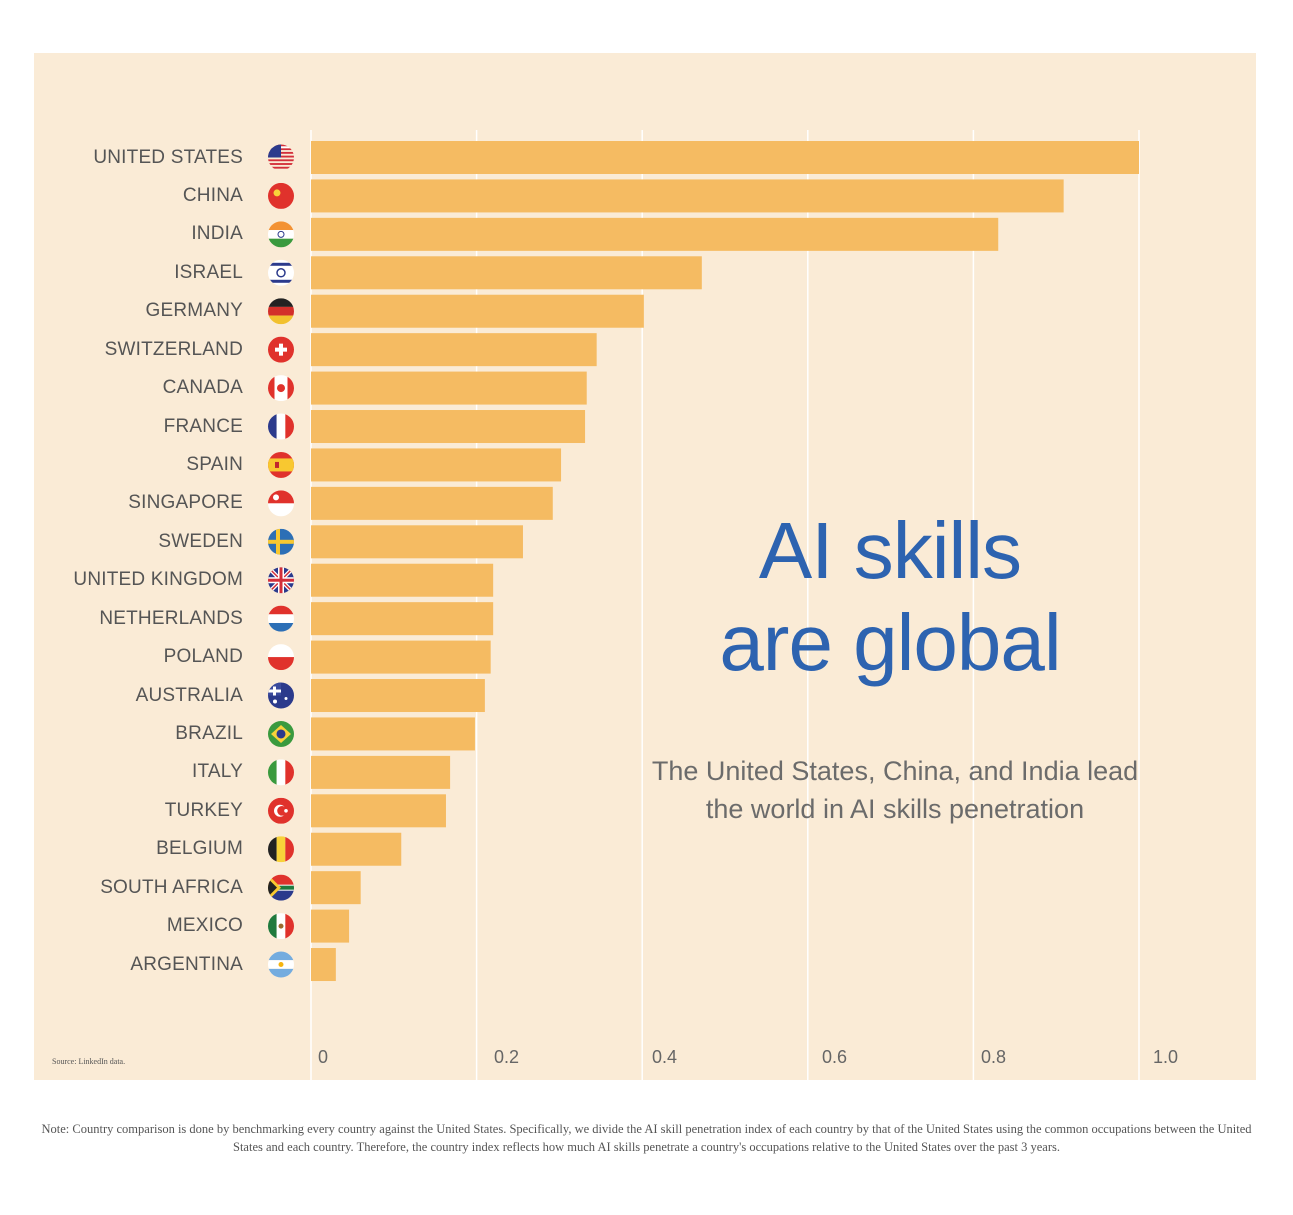  I want to click on source-note: Source: LinkedIn data., so click(89, 1061).